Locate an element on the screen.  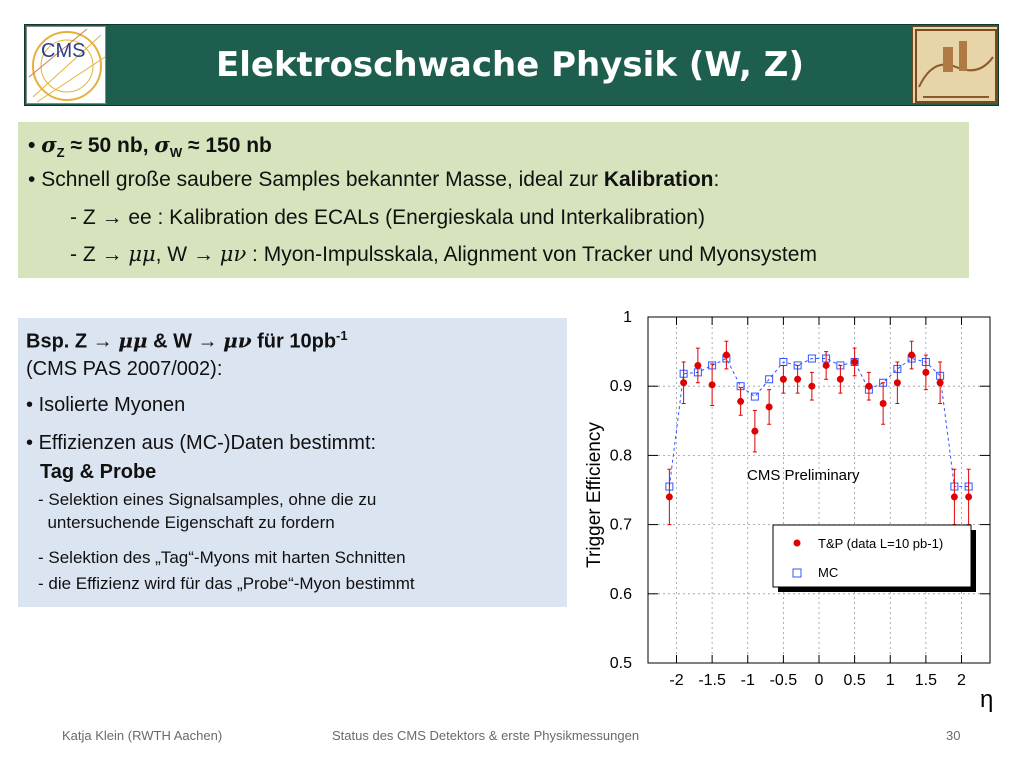
x-tick-label: 0.5 is located at coordinates (855, 680).